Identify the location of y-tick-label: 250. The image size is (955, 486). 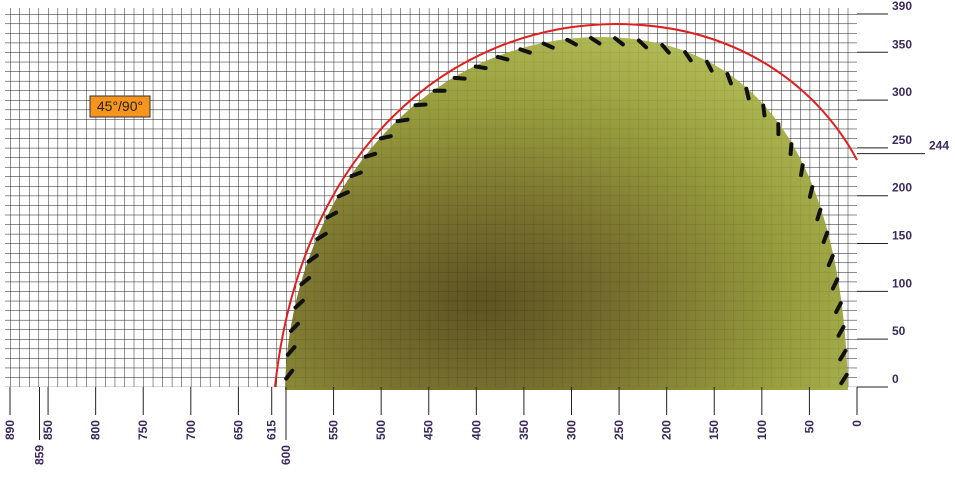
(902, 140).